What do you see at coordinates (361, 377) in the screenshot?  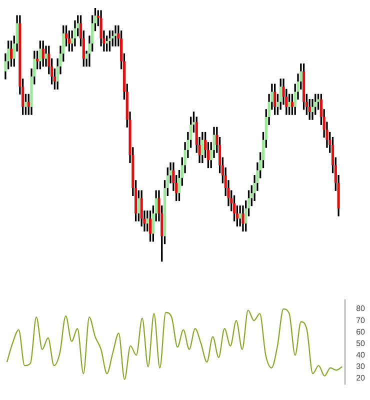 I see `y-tick-label: 20` at bounding box center [361, 377].